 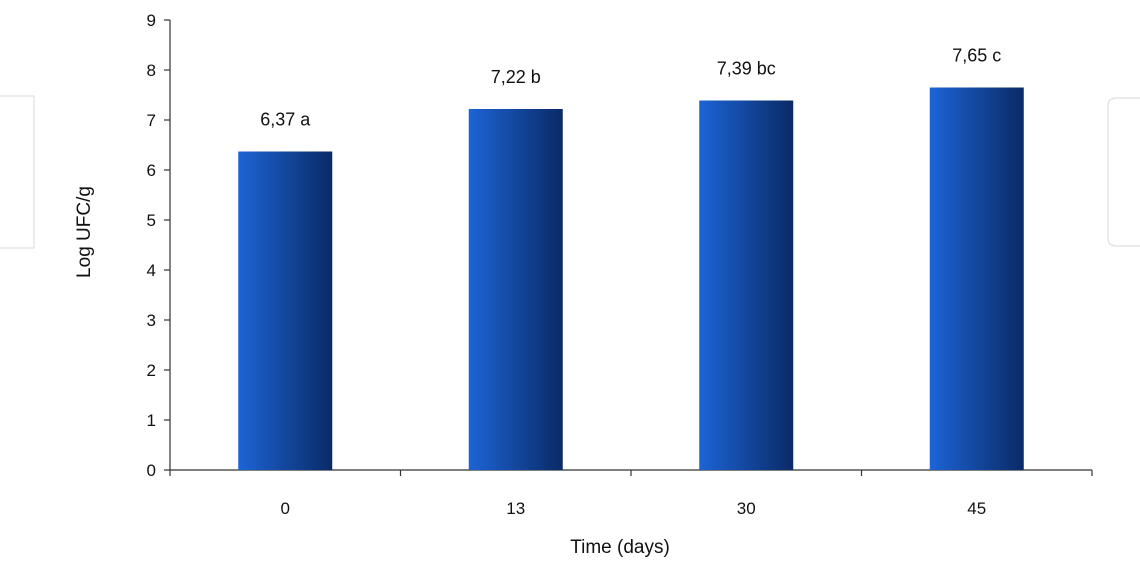 What do you see at coordinates (151, 170) in the screenshot?
I see `y-tick-label: 6` at bounding box center [151, 170].